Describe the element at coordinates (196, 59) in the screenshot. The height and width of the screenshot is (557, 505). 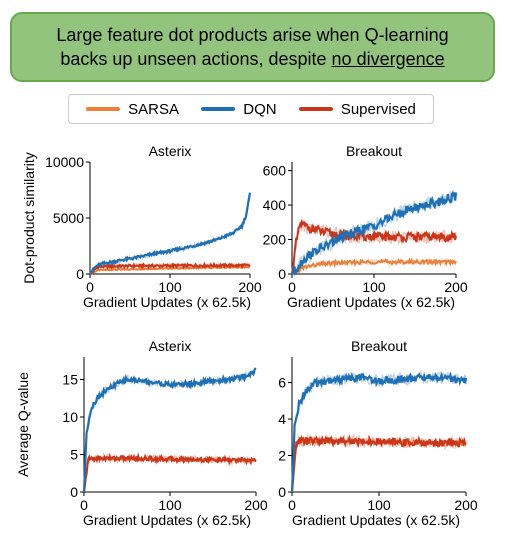
I see `banner-line-2-text: backs up unseen actions, despite` at that location.